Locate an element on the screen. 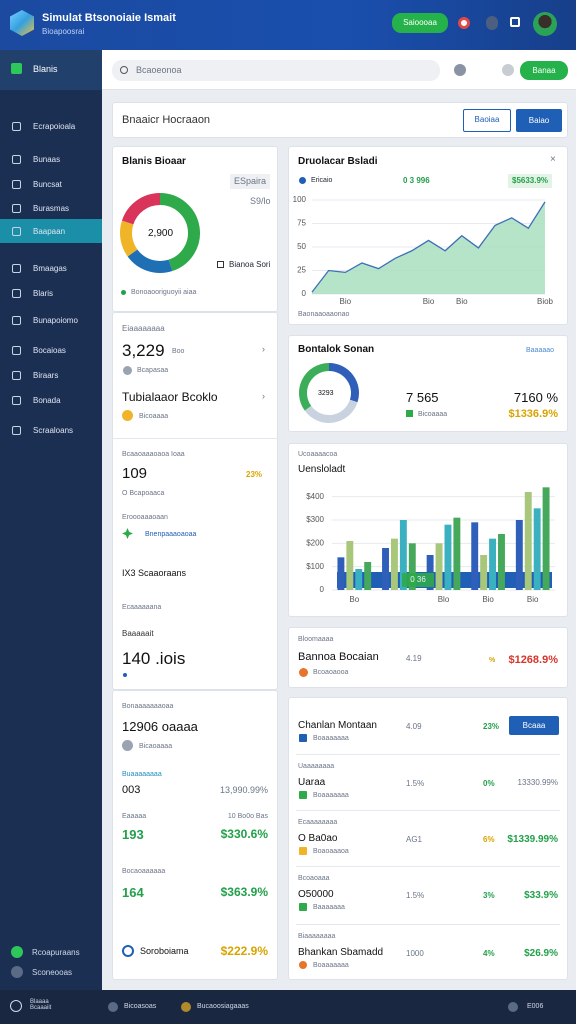 This screenshot has height=1024, width=576. stat-sub: Bicoaaaa is located at coordinates (154, 416).